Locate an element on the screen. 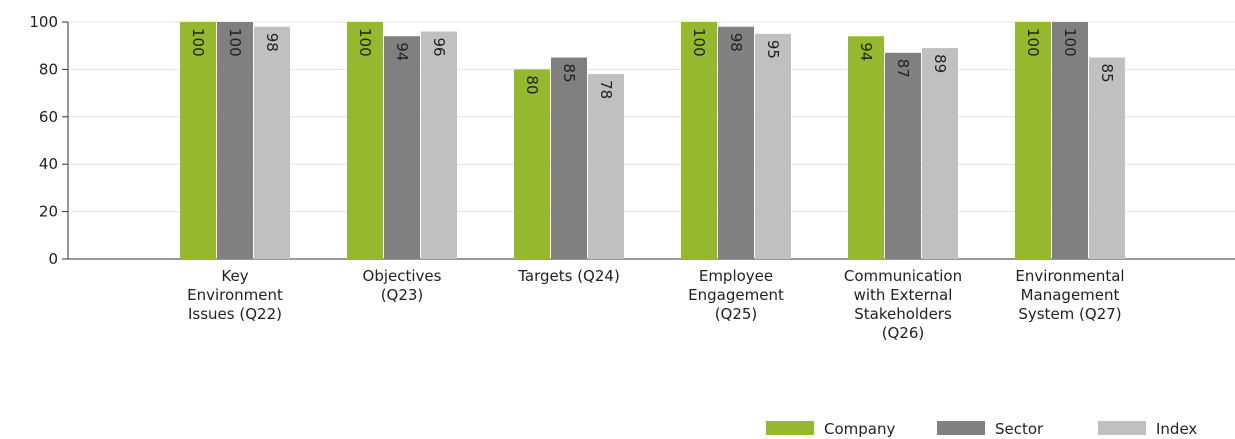  y-tick-label: 80 is located at coordinates (48, 69).